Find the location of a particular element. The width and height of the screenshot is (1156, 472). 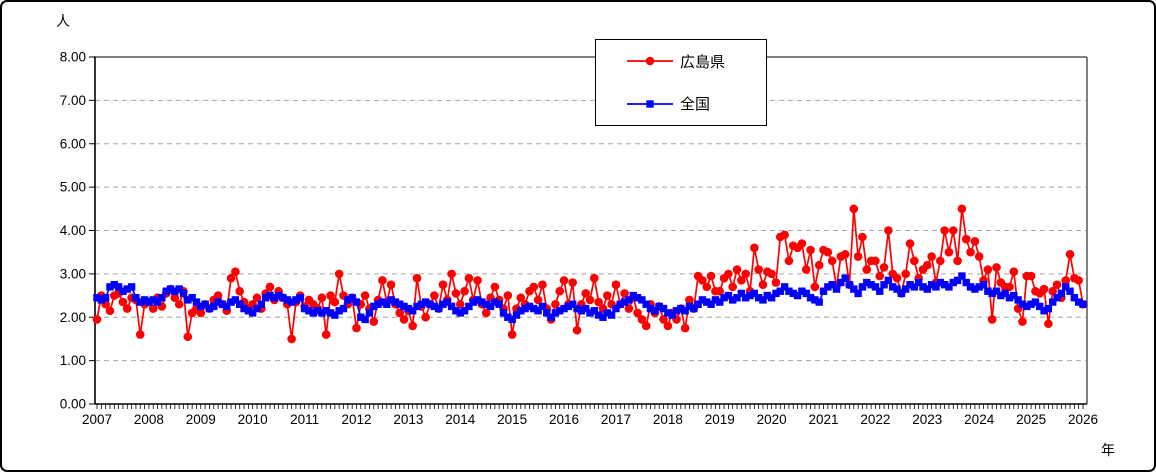

x-year-label: 2022 is located at coordinates (875, 419).